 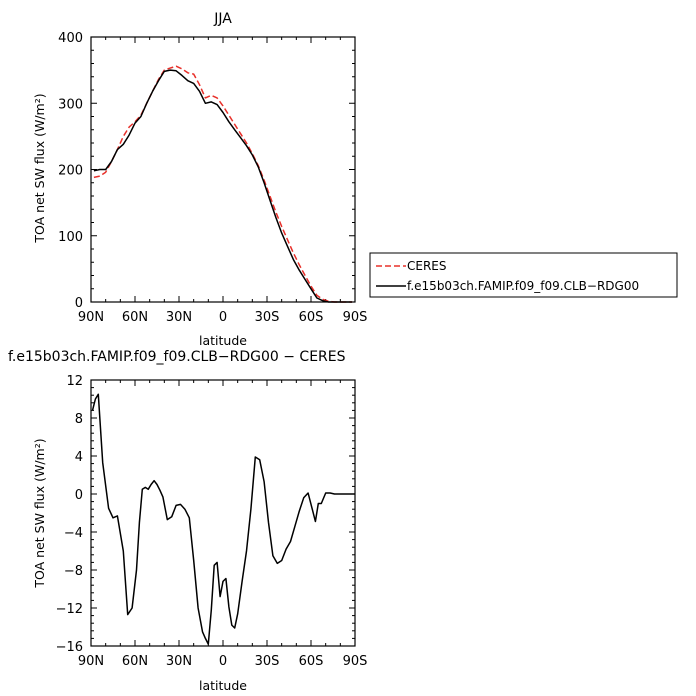 I want to click on bottom-y-tick-label: 4, so click(x=79, y=457).